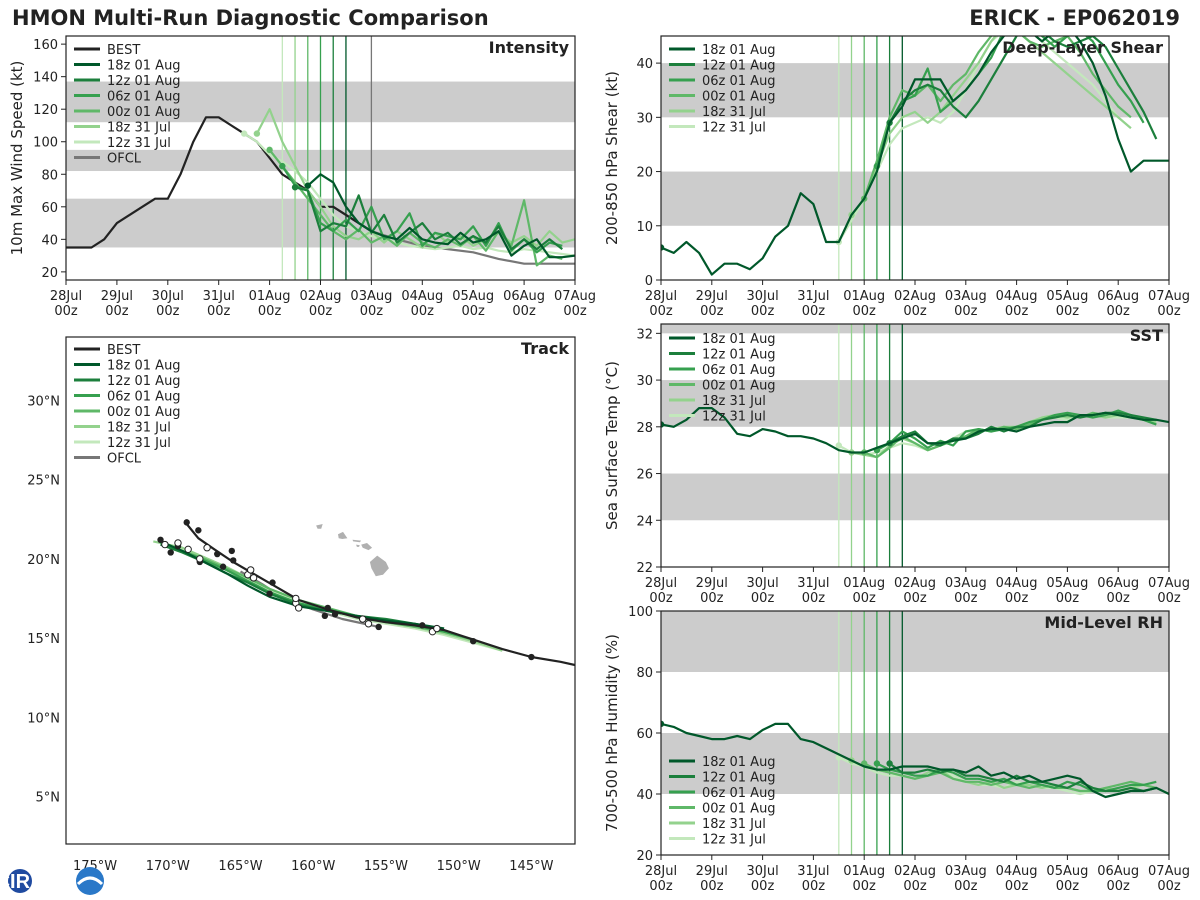  I want to click on track-legend-label: 18z 31 Jul, so click(139, 428).